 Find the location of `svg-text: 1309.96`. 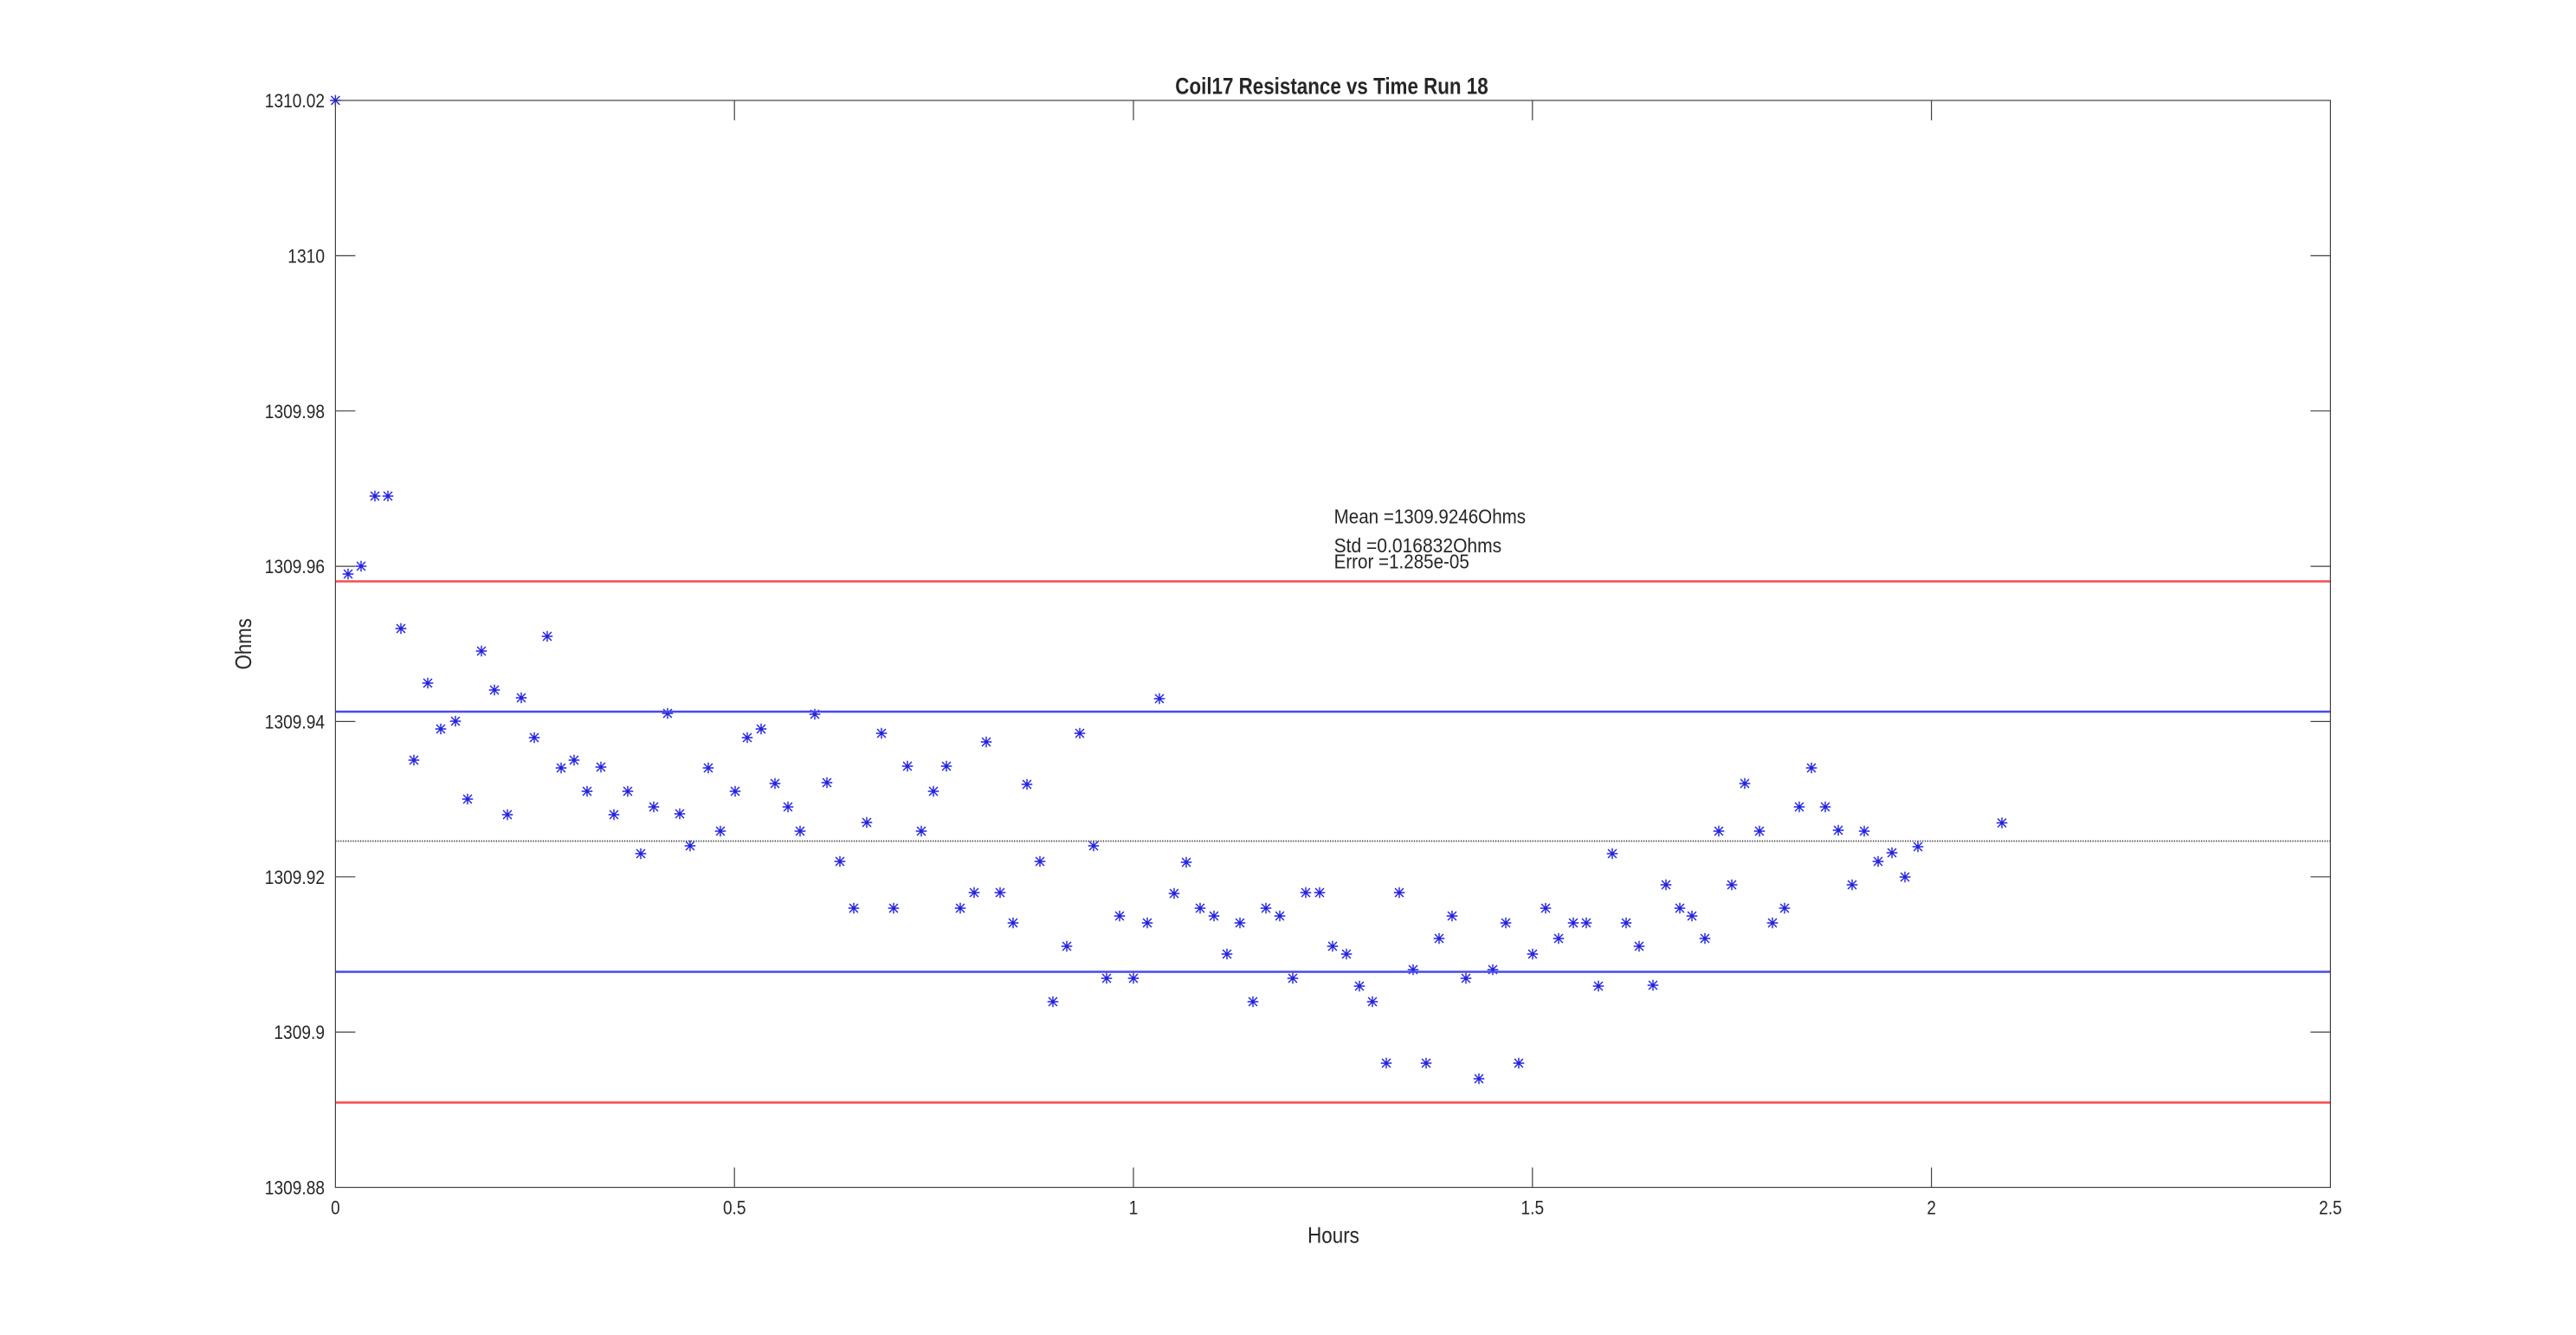

svg-text: 1309.96 is located at coordinates (295, 566).